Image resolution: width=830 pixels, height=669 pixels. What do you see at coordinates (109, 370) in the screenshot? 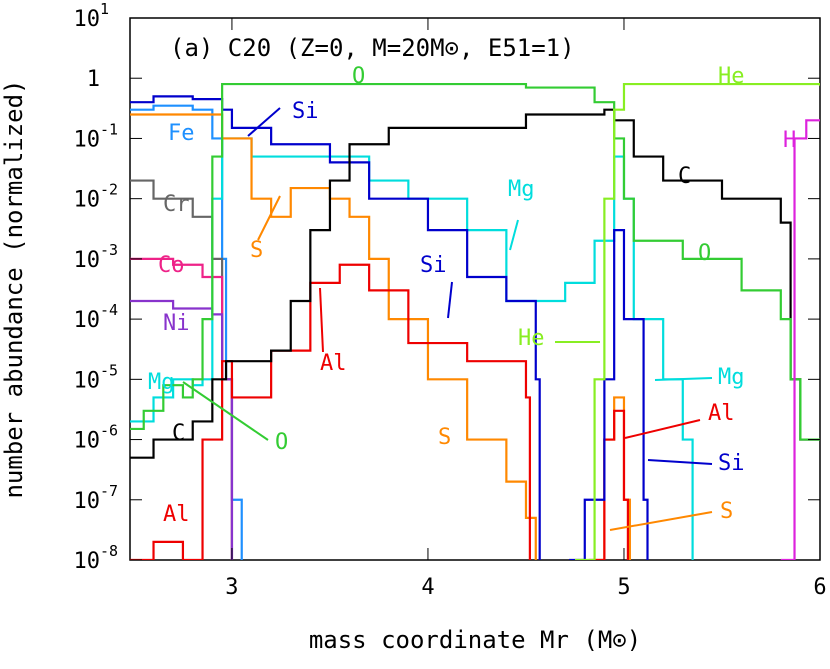
I see `y-tick-exponent: -5` at bounding box center [109, 370].